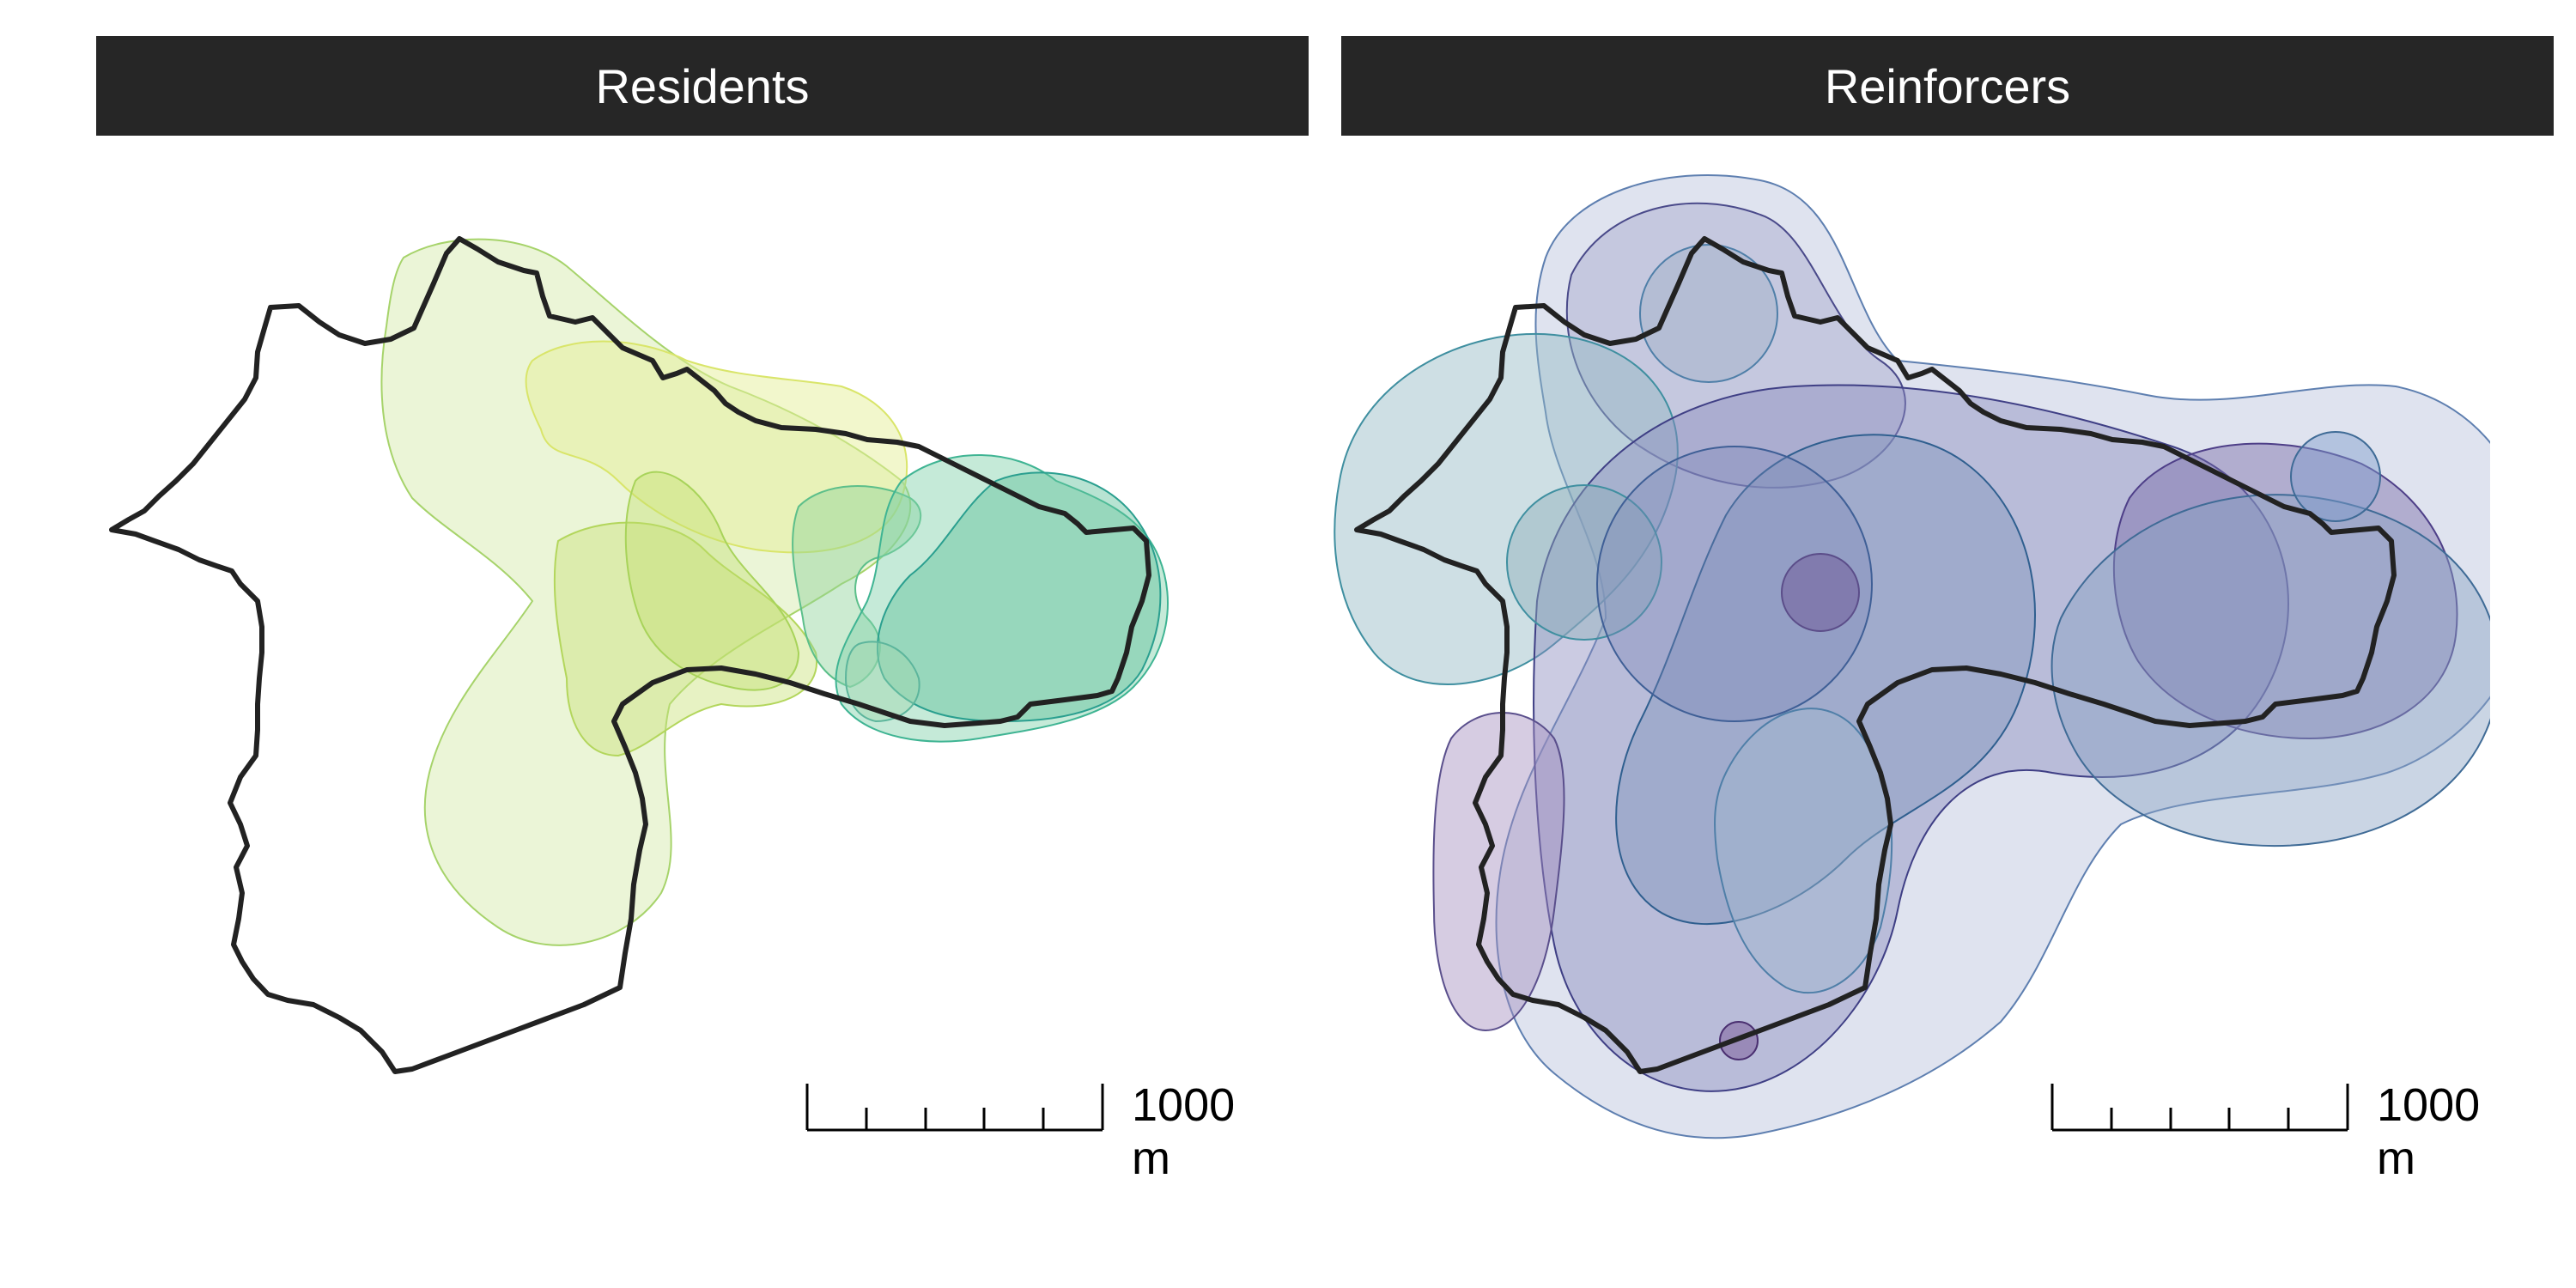 The image size is (2576, 1288). I want to click on scalebar-reinforcers, so click(2200, 1108).